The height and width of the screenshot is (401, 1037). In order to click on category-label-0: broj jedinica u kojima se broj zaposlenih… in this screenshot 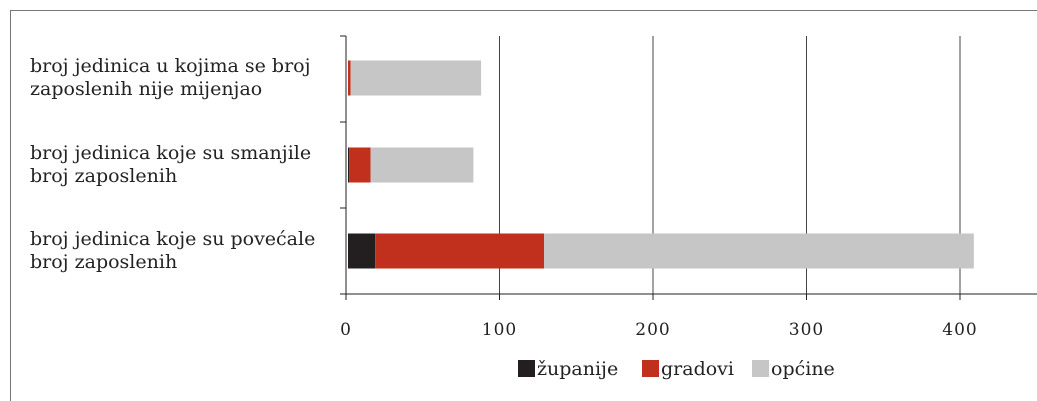, I will do `click(170, 77)`.